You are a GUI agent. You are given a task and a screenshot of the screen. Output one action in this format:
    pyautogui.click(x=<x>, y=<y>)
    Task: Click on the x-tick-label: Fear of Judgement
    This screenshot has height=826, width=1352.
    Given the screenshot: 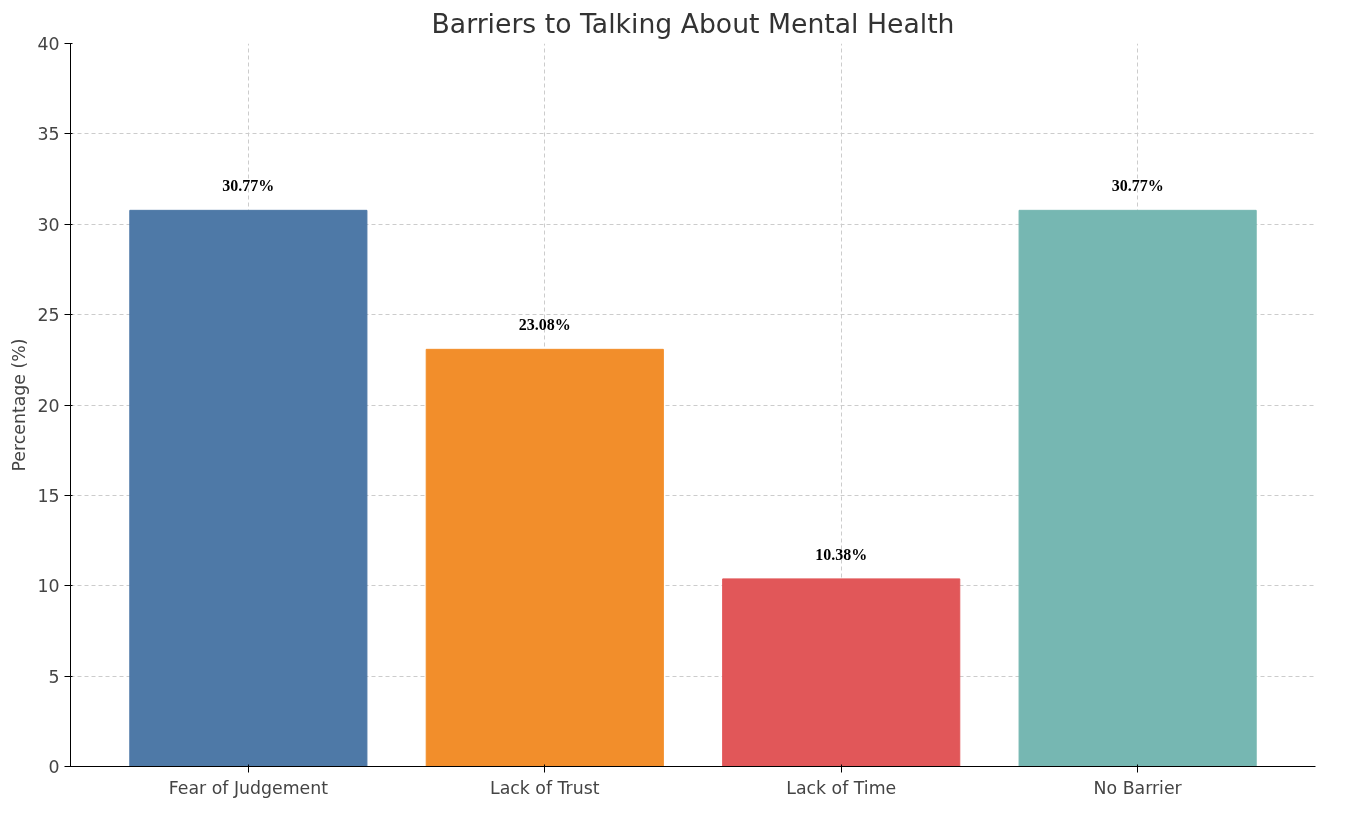 What is the action you would take?
    pyautogui.click(x=248, y=787)
    